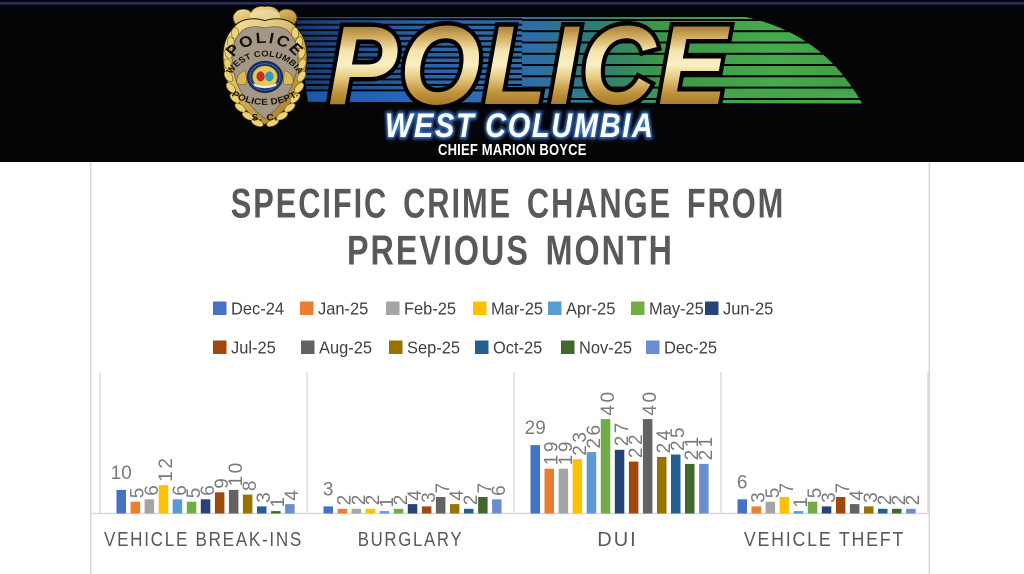 Image resolution: width=1024 pixels, height=574 pixels. What do you see at coordinates (343, 309) in the screenshot?
I see `svg-text: Jan-25` at bounding box center [343, 309].